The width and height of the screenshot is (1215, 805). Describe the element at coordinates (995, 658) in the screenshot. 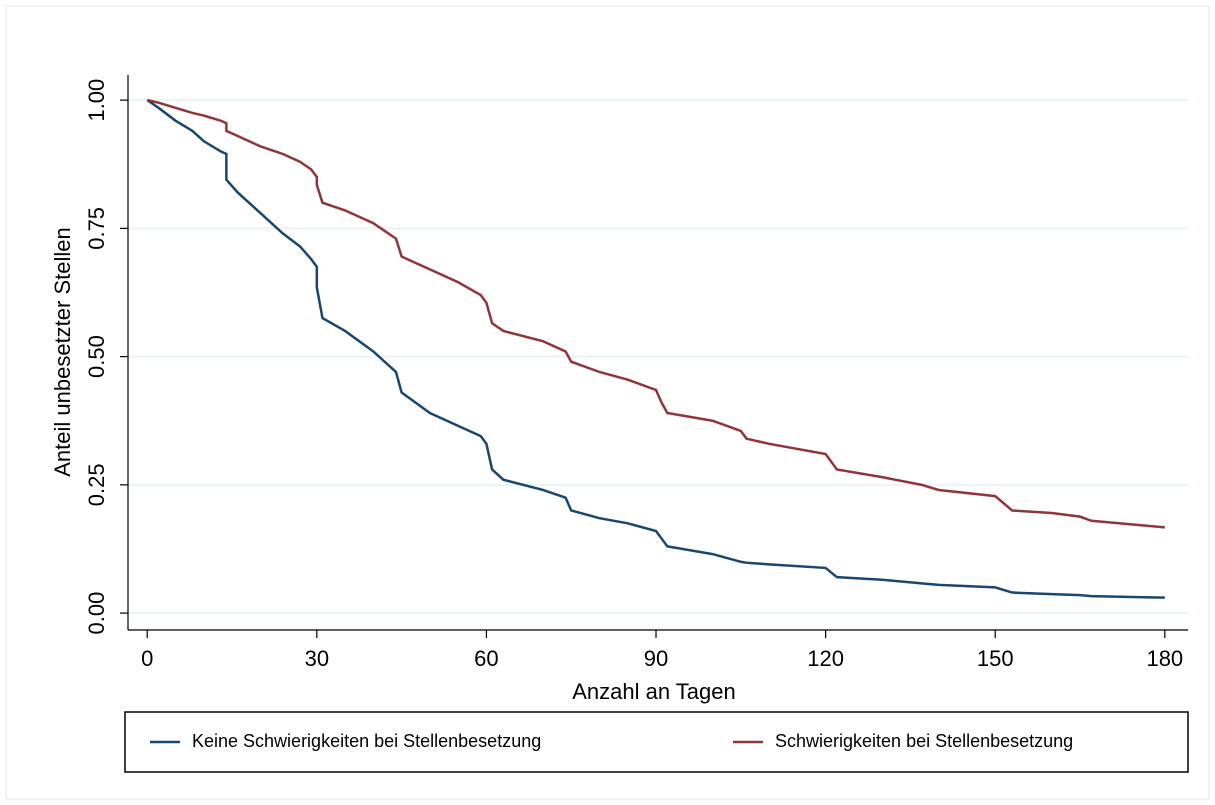

I see `x-tick-label: 150` at that location.